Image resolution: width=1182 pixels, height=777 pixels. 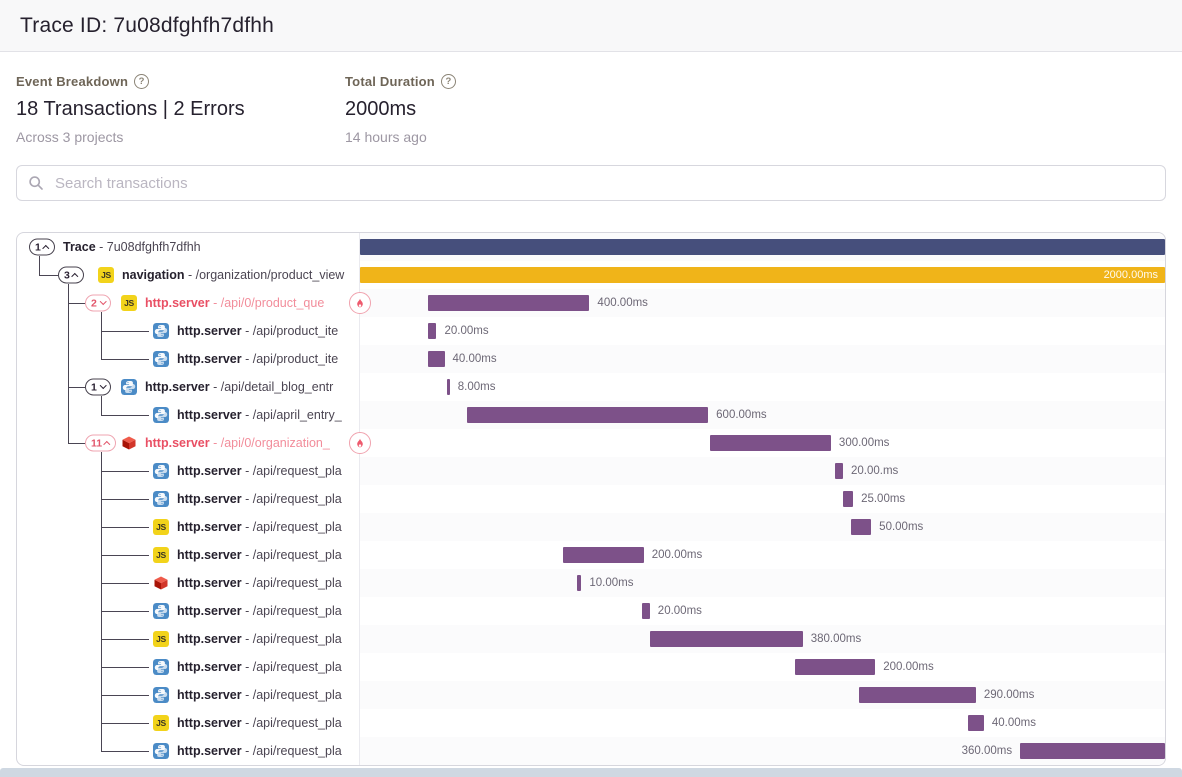 What do you see at coordinates (591, 471) in the screenshot?
I see `trace-row: http.server - /api/request_pla 20.00.ms` at bounding box center [591, 471].